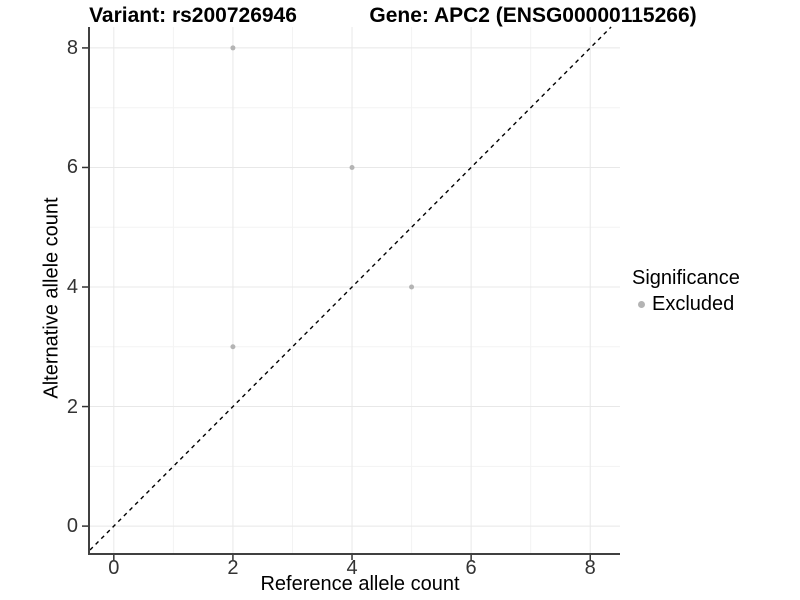  I want to click on excluded-point-icon, so click(641, 304).